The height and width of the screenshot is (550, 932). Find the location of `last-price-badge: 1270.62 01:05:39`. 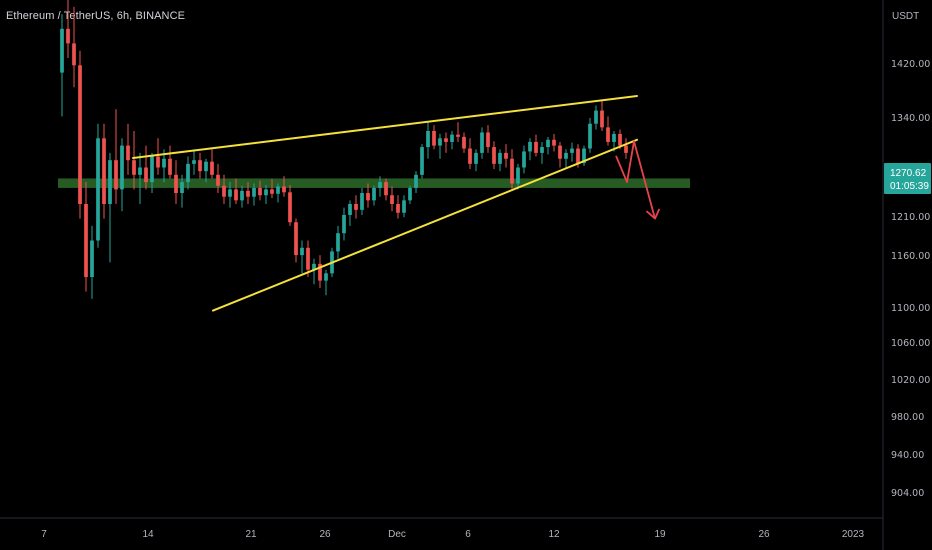

last-price-badge: 1270.62 01:05:39 is located at coordinates (907, 178).